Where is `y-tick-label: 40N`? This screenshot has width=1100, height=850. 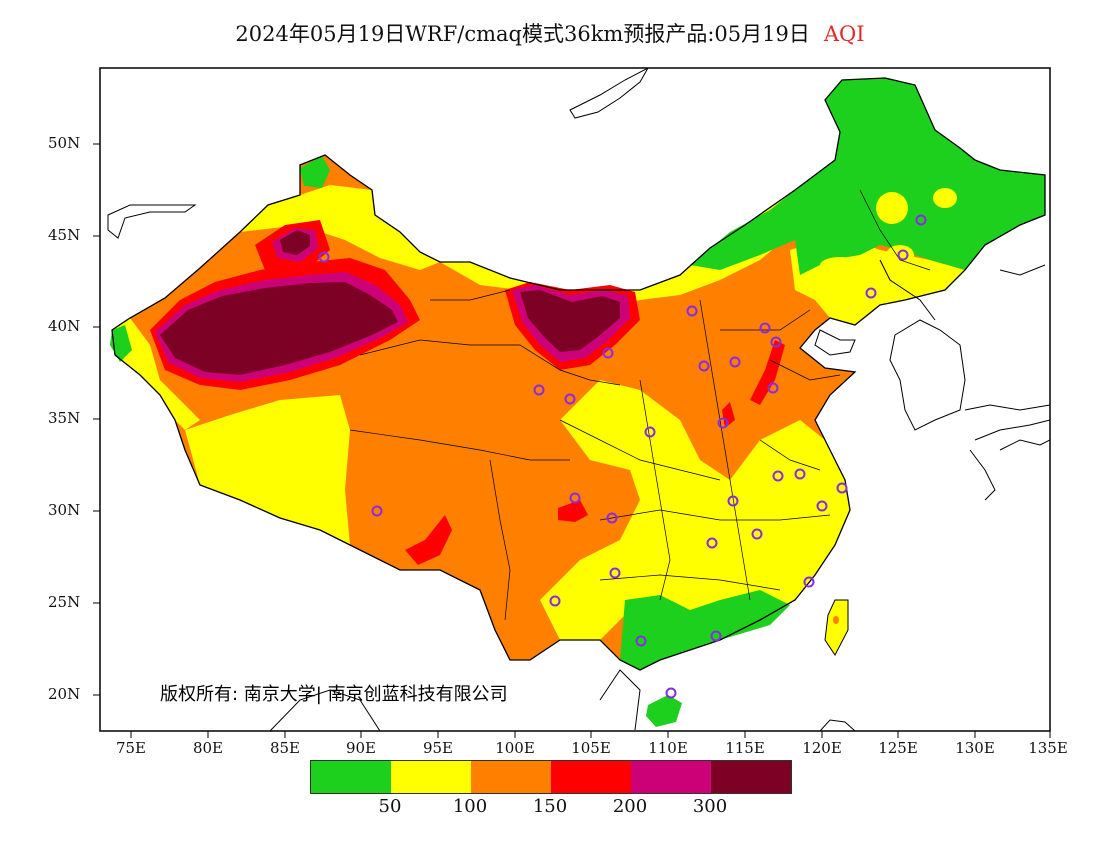 y-tick-label: 40N is located at coordinates (64, 326).